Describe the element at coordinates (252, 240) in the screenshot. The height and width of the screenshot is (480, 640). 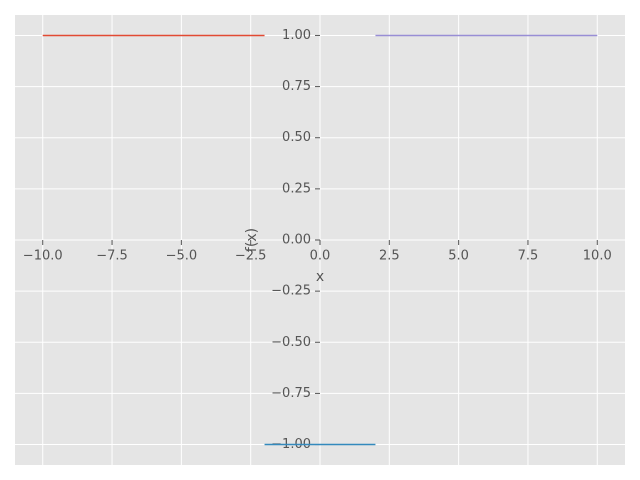
I see `y-axis-label: f(x)` at that location.